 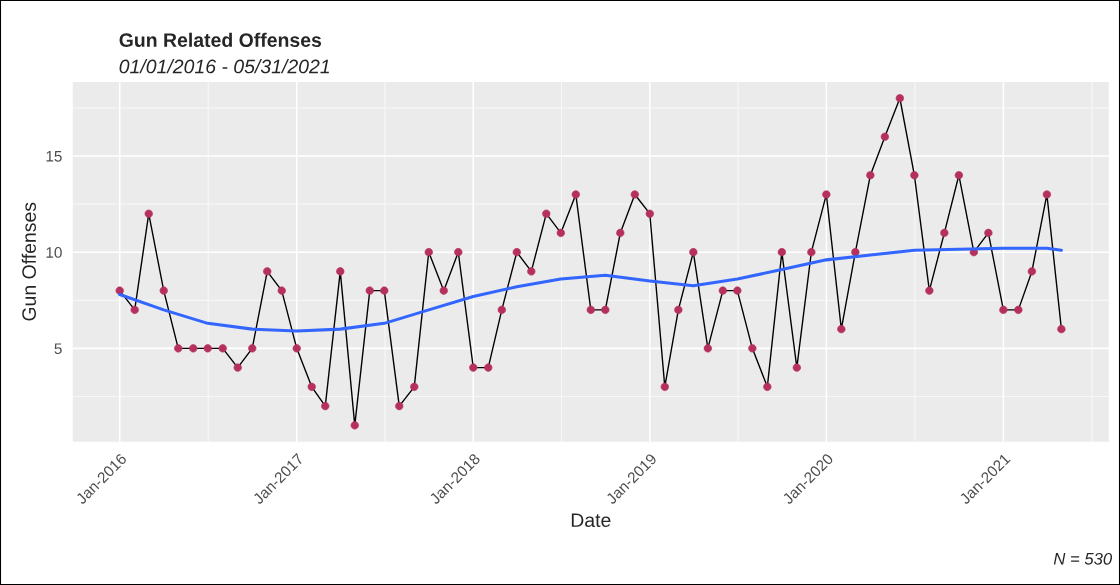 What do you see at coordinates (28, 261) in the screenshot?
I see `y-axis-title: Gun Offenses` at bounding box center [28, 261].